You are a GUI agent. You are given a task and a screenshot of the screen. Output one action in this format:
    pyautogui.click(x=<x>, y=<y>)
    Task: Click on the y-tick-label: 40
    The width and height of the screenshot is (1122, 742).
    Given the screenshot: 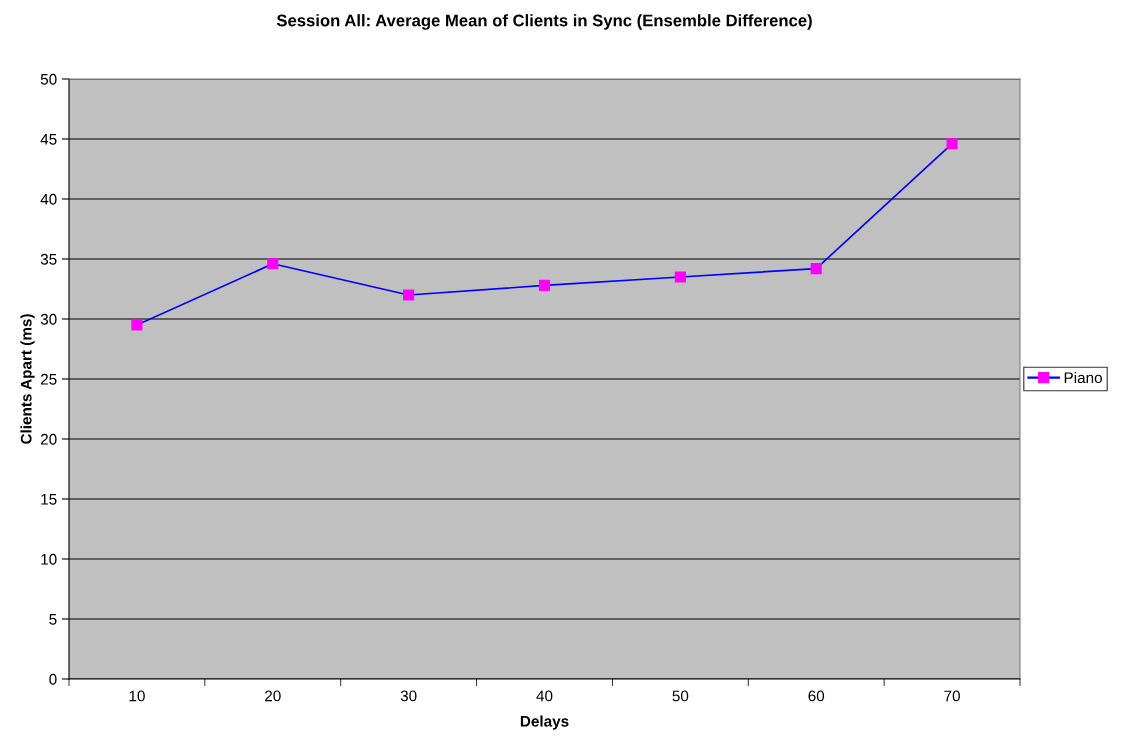 What is the action you would take?
    pyautogui.click(x=48, y=199)
    